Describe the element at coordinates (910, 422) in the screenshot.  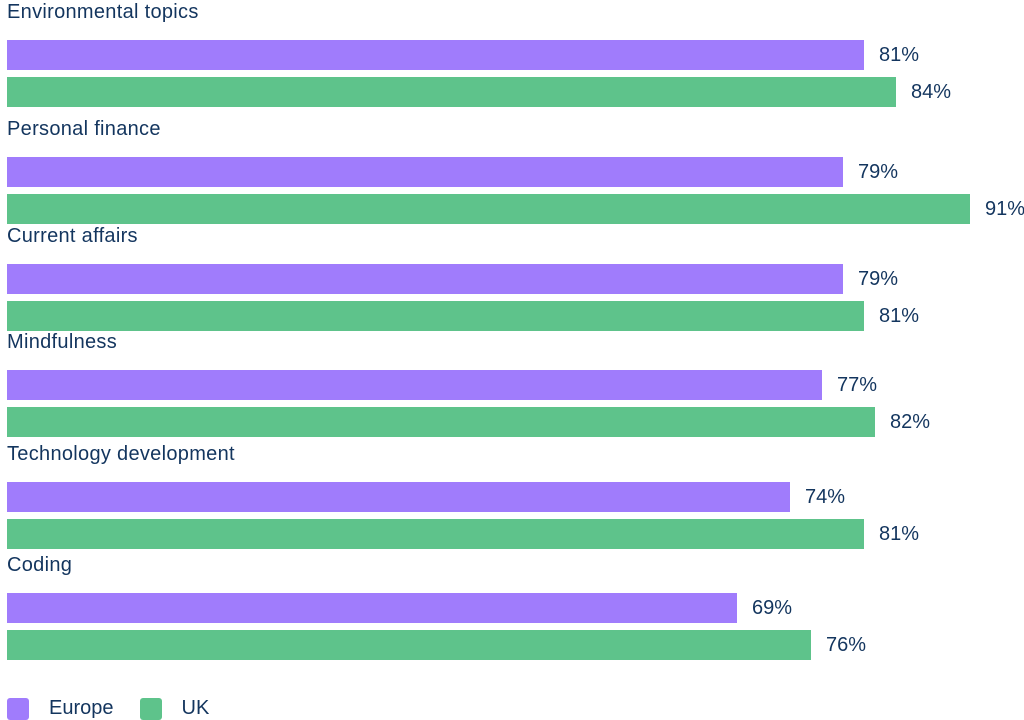
I see `value-label-uk: 82%` at that location.